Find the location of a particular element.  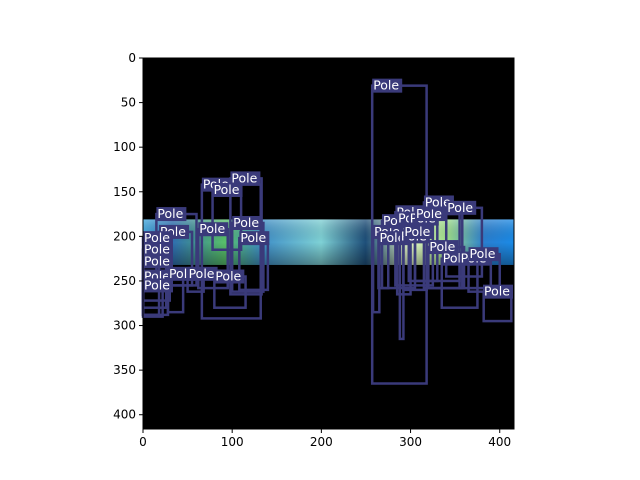

x-tick-label: 400 is located at coordinates (499, 442).